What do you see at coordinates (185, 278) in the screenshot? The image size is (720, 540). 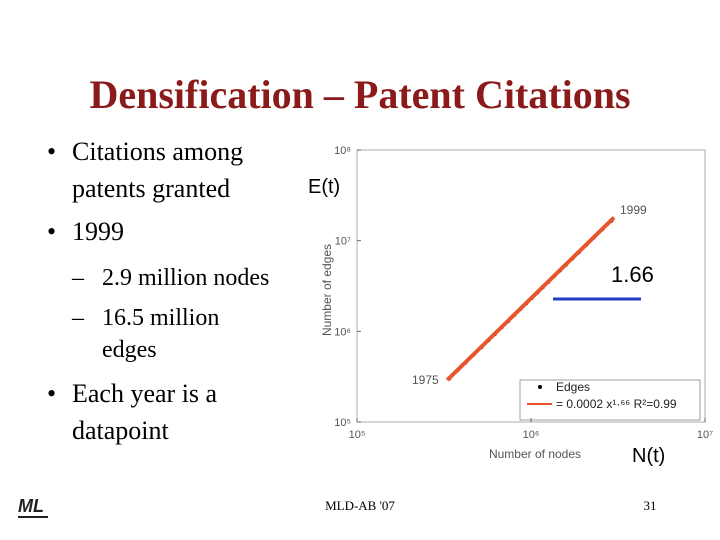 I see `sub-bullet-text: 2.9 million nodes` at bounding box center [185, 278].